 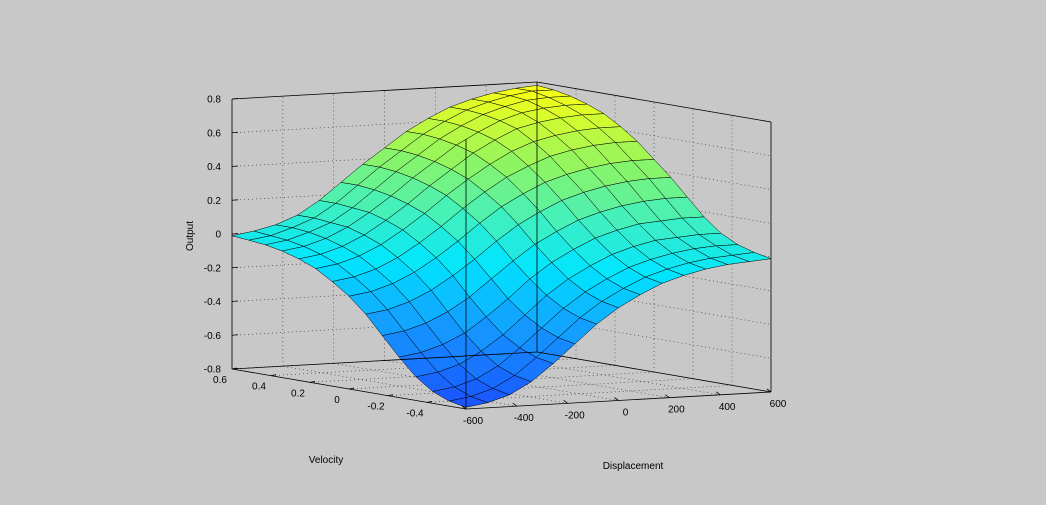 What do you see at coordinates (633, 466) in the screenshot?
I see `x-axis-label: Displacement` at bounding box center [633, 466].